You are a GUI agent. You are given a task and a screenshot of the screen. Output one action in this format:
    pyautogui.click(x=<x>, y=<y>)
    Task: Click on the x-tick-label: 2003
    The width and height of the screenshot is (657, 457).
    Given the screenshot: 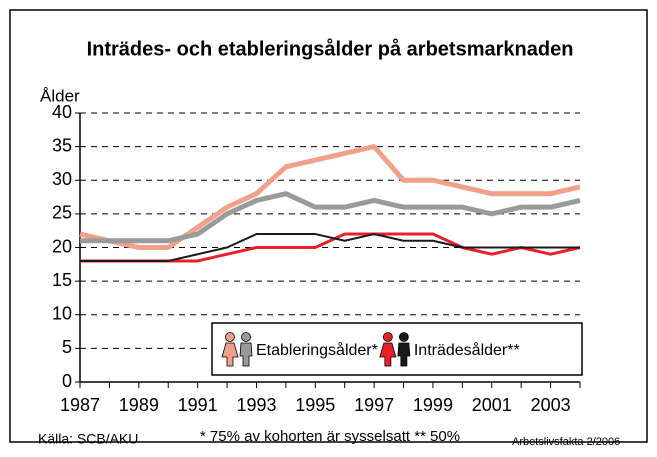 What is the action you would take?
    pyautogui.click(x=551, y=405)
    